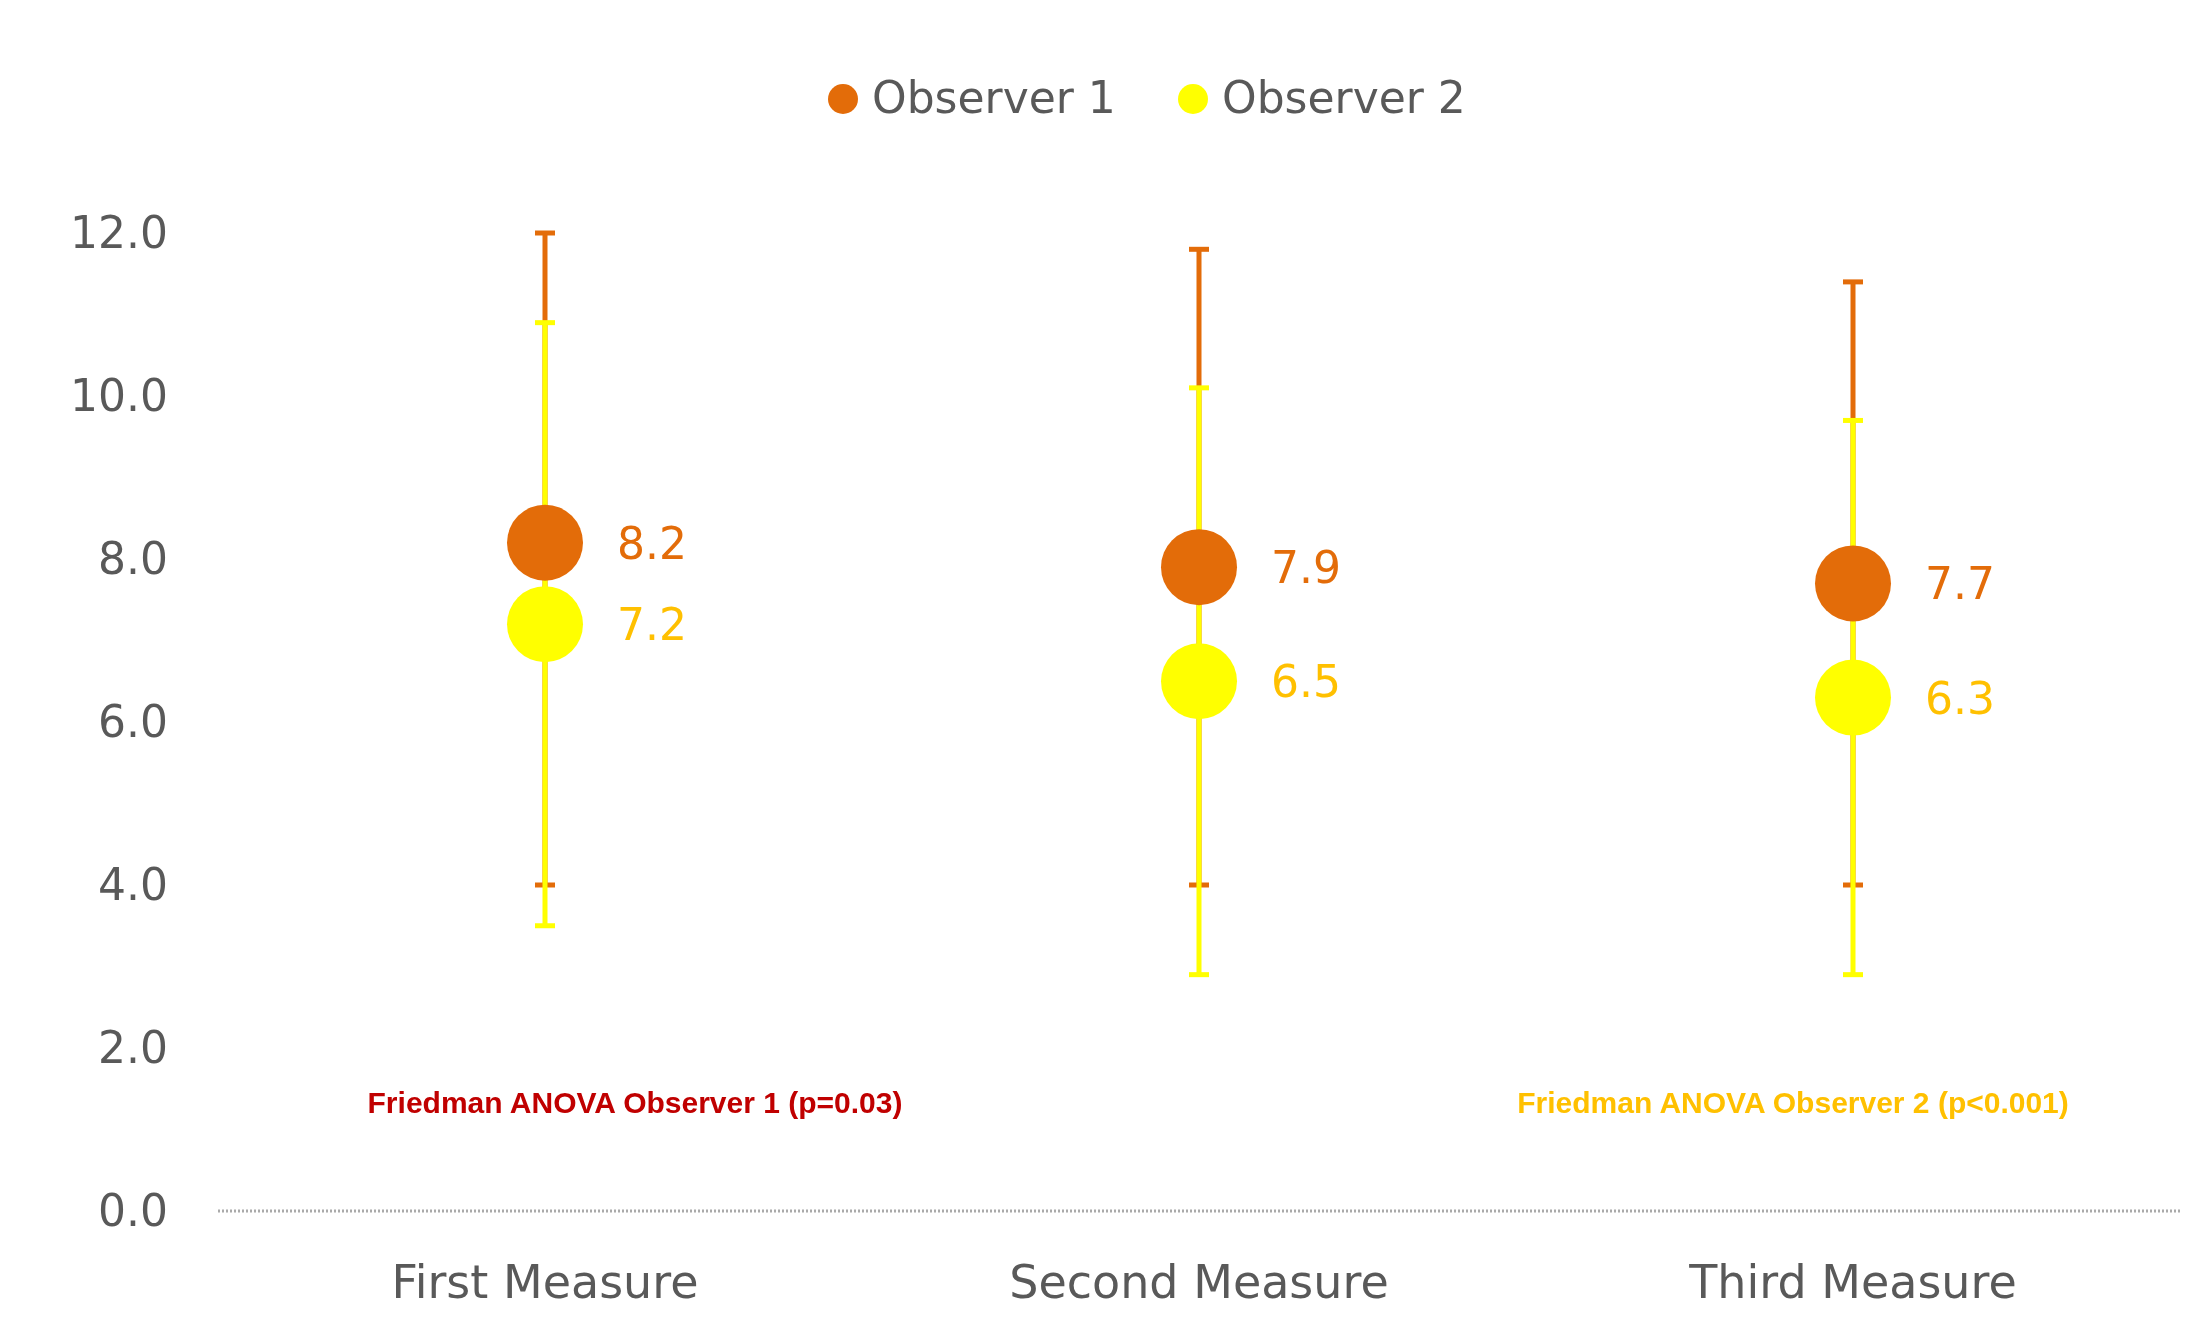 Image resolution: width=2207 pixels, height=1342 pixels. Describe the element at coordinates (1793, 1102) in the screenshot. I see `annotation: Friedman ANOVA Observer 2 (p<0.001)` at that location.